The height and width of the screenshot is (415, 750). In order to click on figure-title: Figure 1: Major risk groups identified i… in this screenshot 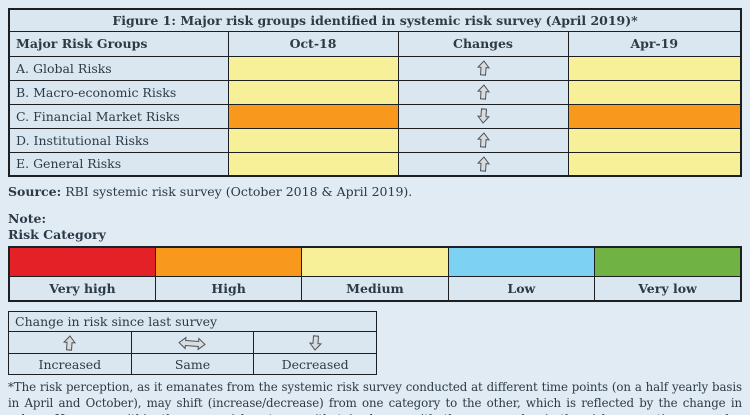, I will do `click(375, 20)`.